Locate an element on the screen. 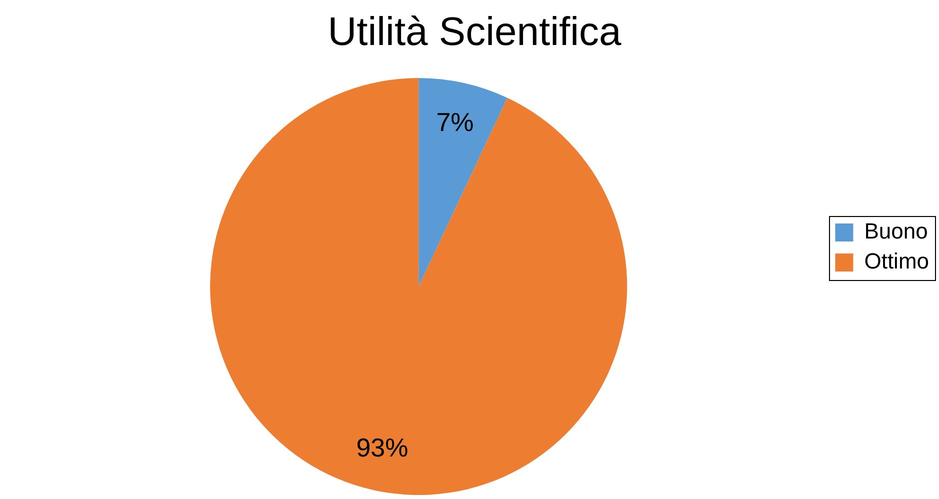 The image size is (939, 499). chart-title: Utilità Scientifica is located at coordinates (475, 32).